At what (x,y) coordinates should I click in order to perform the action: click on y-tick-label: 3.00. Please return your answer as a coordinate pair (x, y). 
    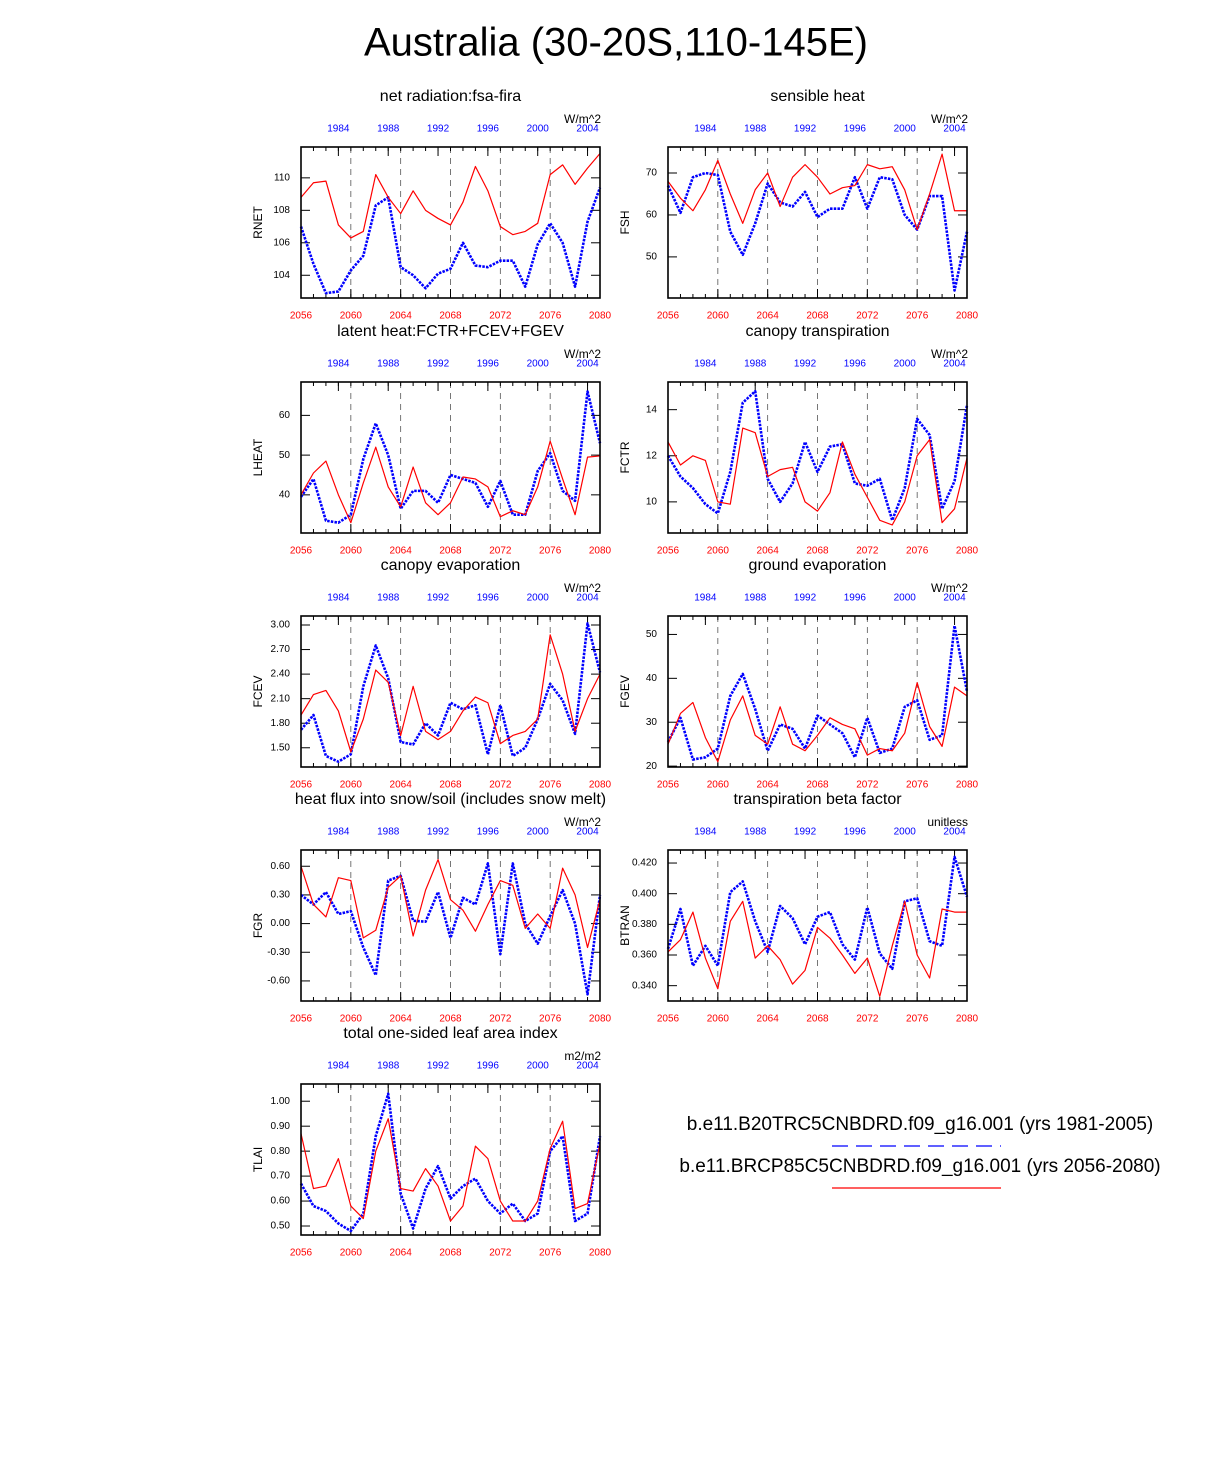
    Looking at the image, I should click on (281, 625).